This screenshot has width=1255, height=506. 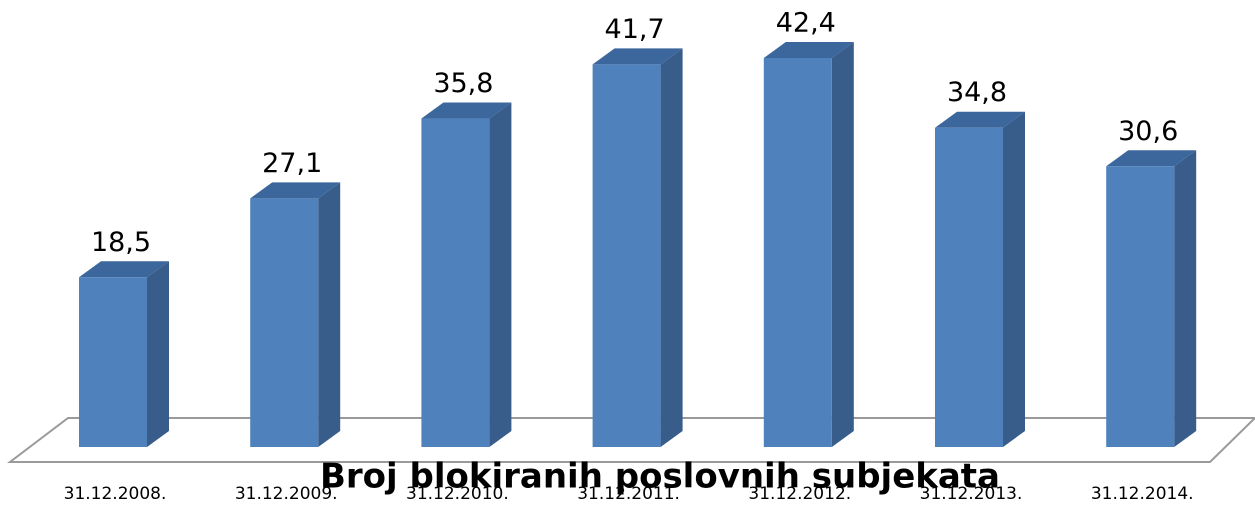 I want to click on x-tick-label: 31.12.2010., so click(x=457, y=494).